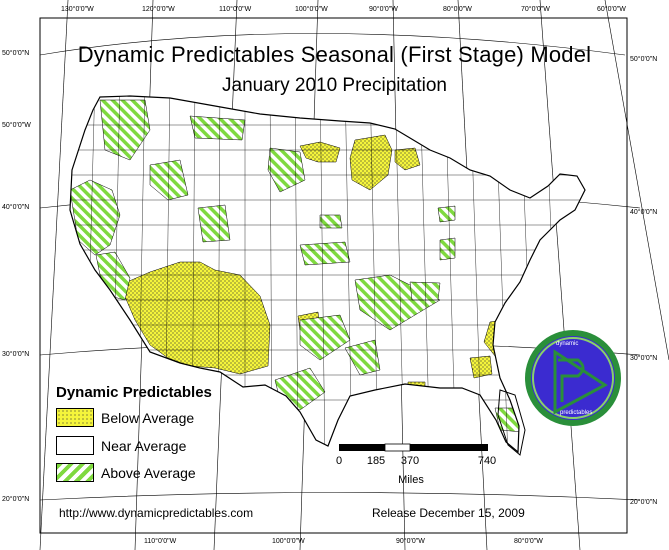 This screenshot has width=669, height=550. I want to click on left-tick-label: 50°0'0"N, so click(16, 53).